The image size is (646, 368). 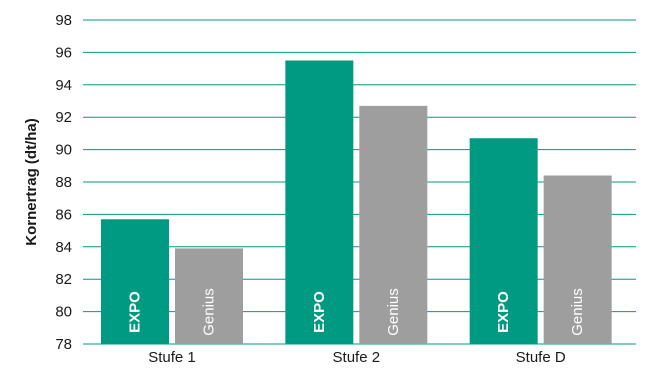 I want to click on x-axis-ticks: Stufe 1 Stufe 2 Stufe D, so click(x=357, y=357).